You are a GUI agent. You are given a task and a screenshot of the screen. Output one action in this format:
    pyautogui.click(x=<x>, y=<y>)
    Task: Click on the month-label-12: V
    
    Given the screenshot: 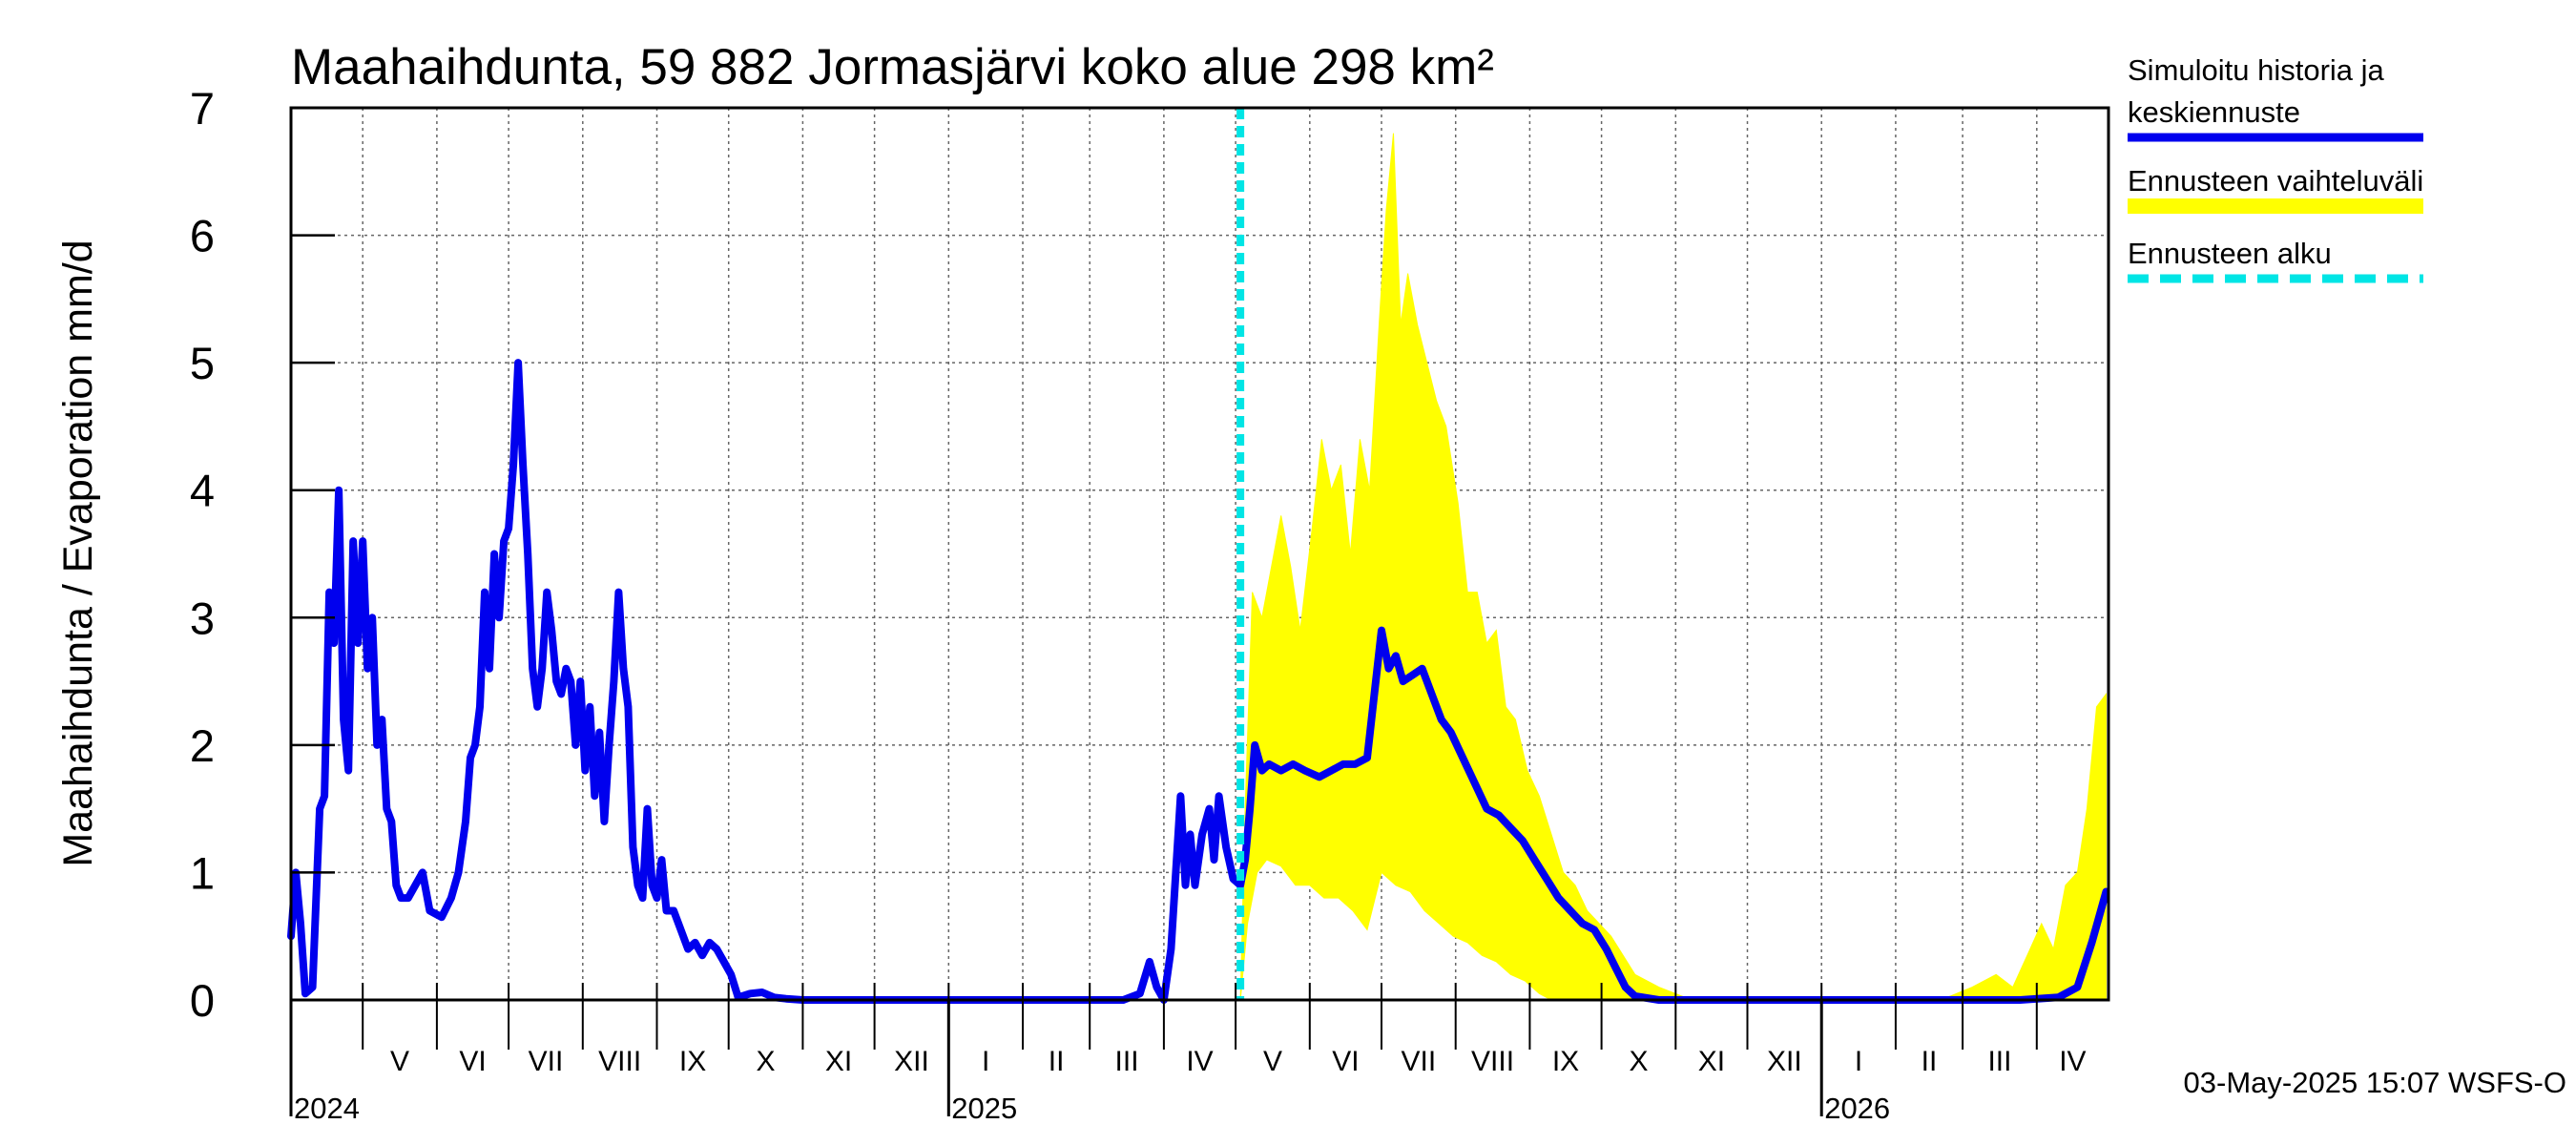 What is the action you would take?
    pyautogui.click(x=1272, y=1061)
    